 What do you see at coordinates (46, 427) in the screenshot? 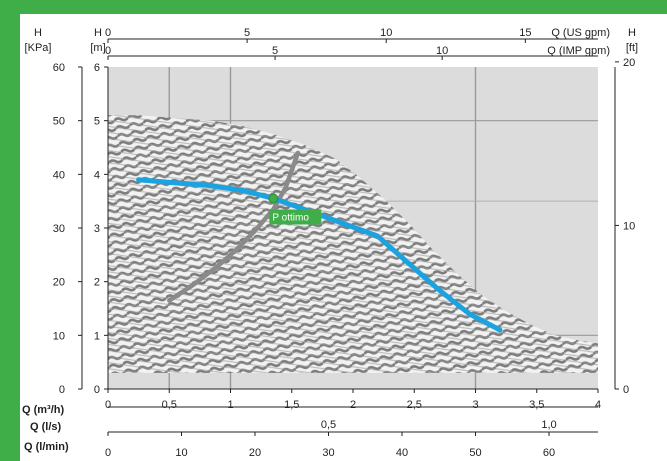
I see `axis-label-q-ls: Q (l/s)` at bounding box center [46, 427].